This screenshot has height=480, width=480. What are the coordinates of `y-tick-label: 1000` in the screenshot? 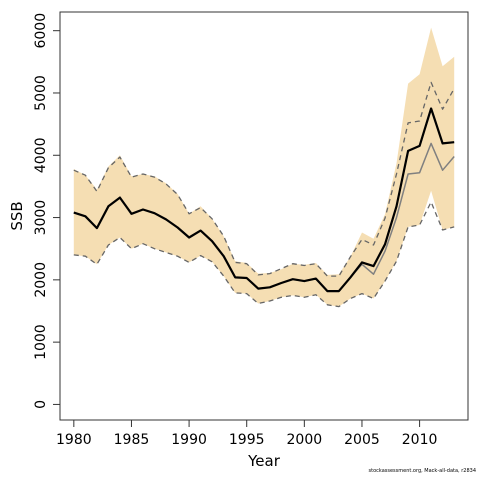 It's located at (41, 342).